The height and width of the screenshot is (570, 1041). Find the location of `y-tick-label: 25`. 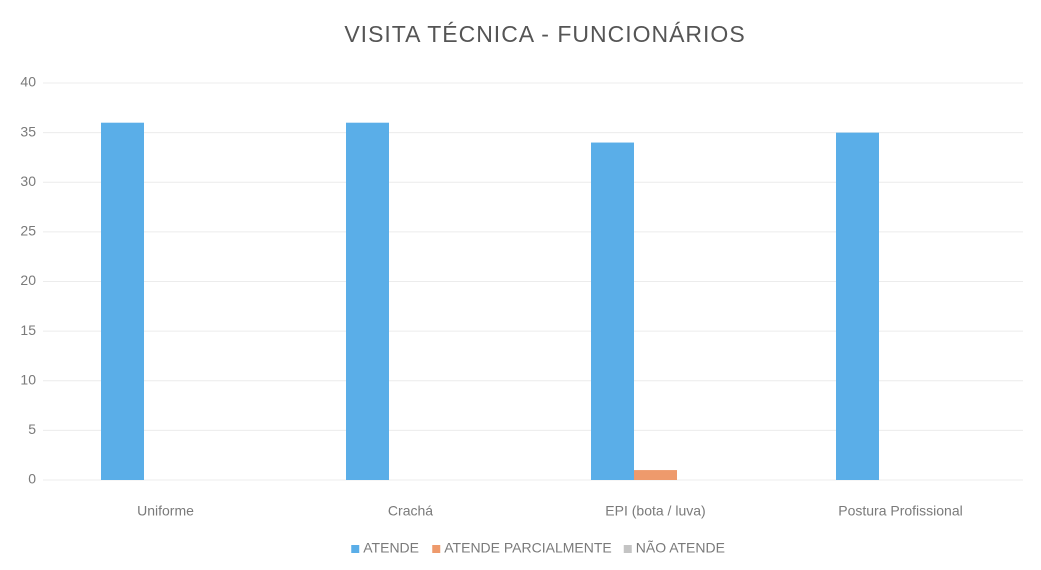

y-tick-label: 25 is located at coordinates (28, 231).